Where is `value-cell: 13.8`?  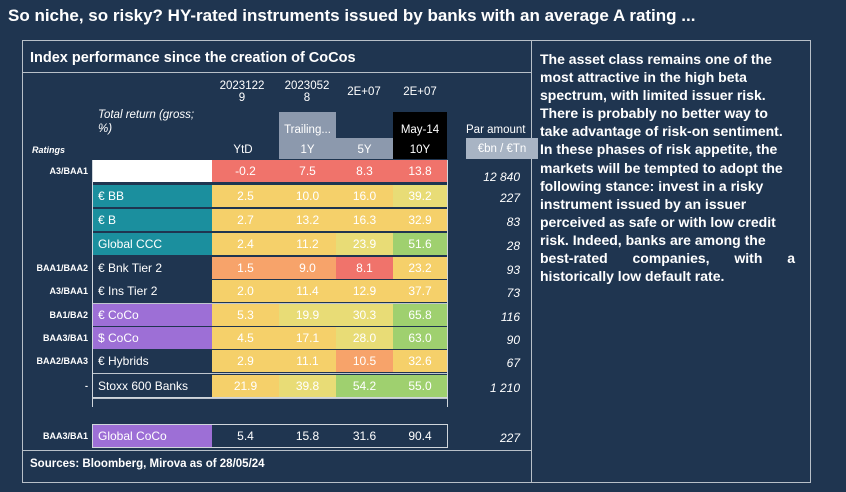
value-cell: 13.8 is located at coordinates (420, 171).